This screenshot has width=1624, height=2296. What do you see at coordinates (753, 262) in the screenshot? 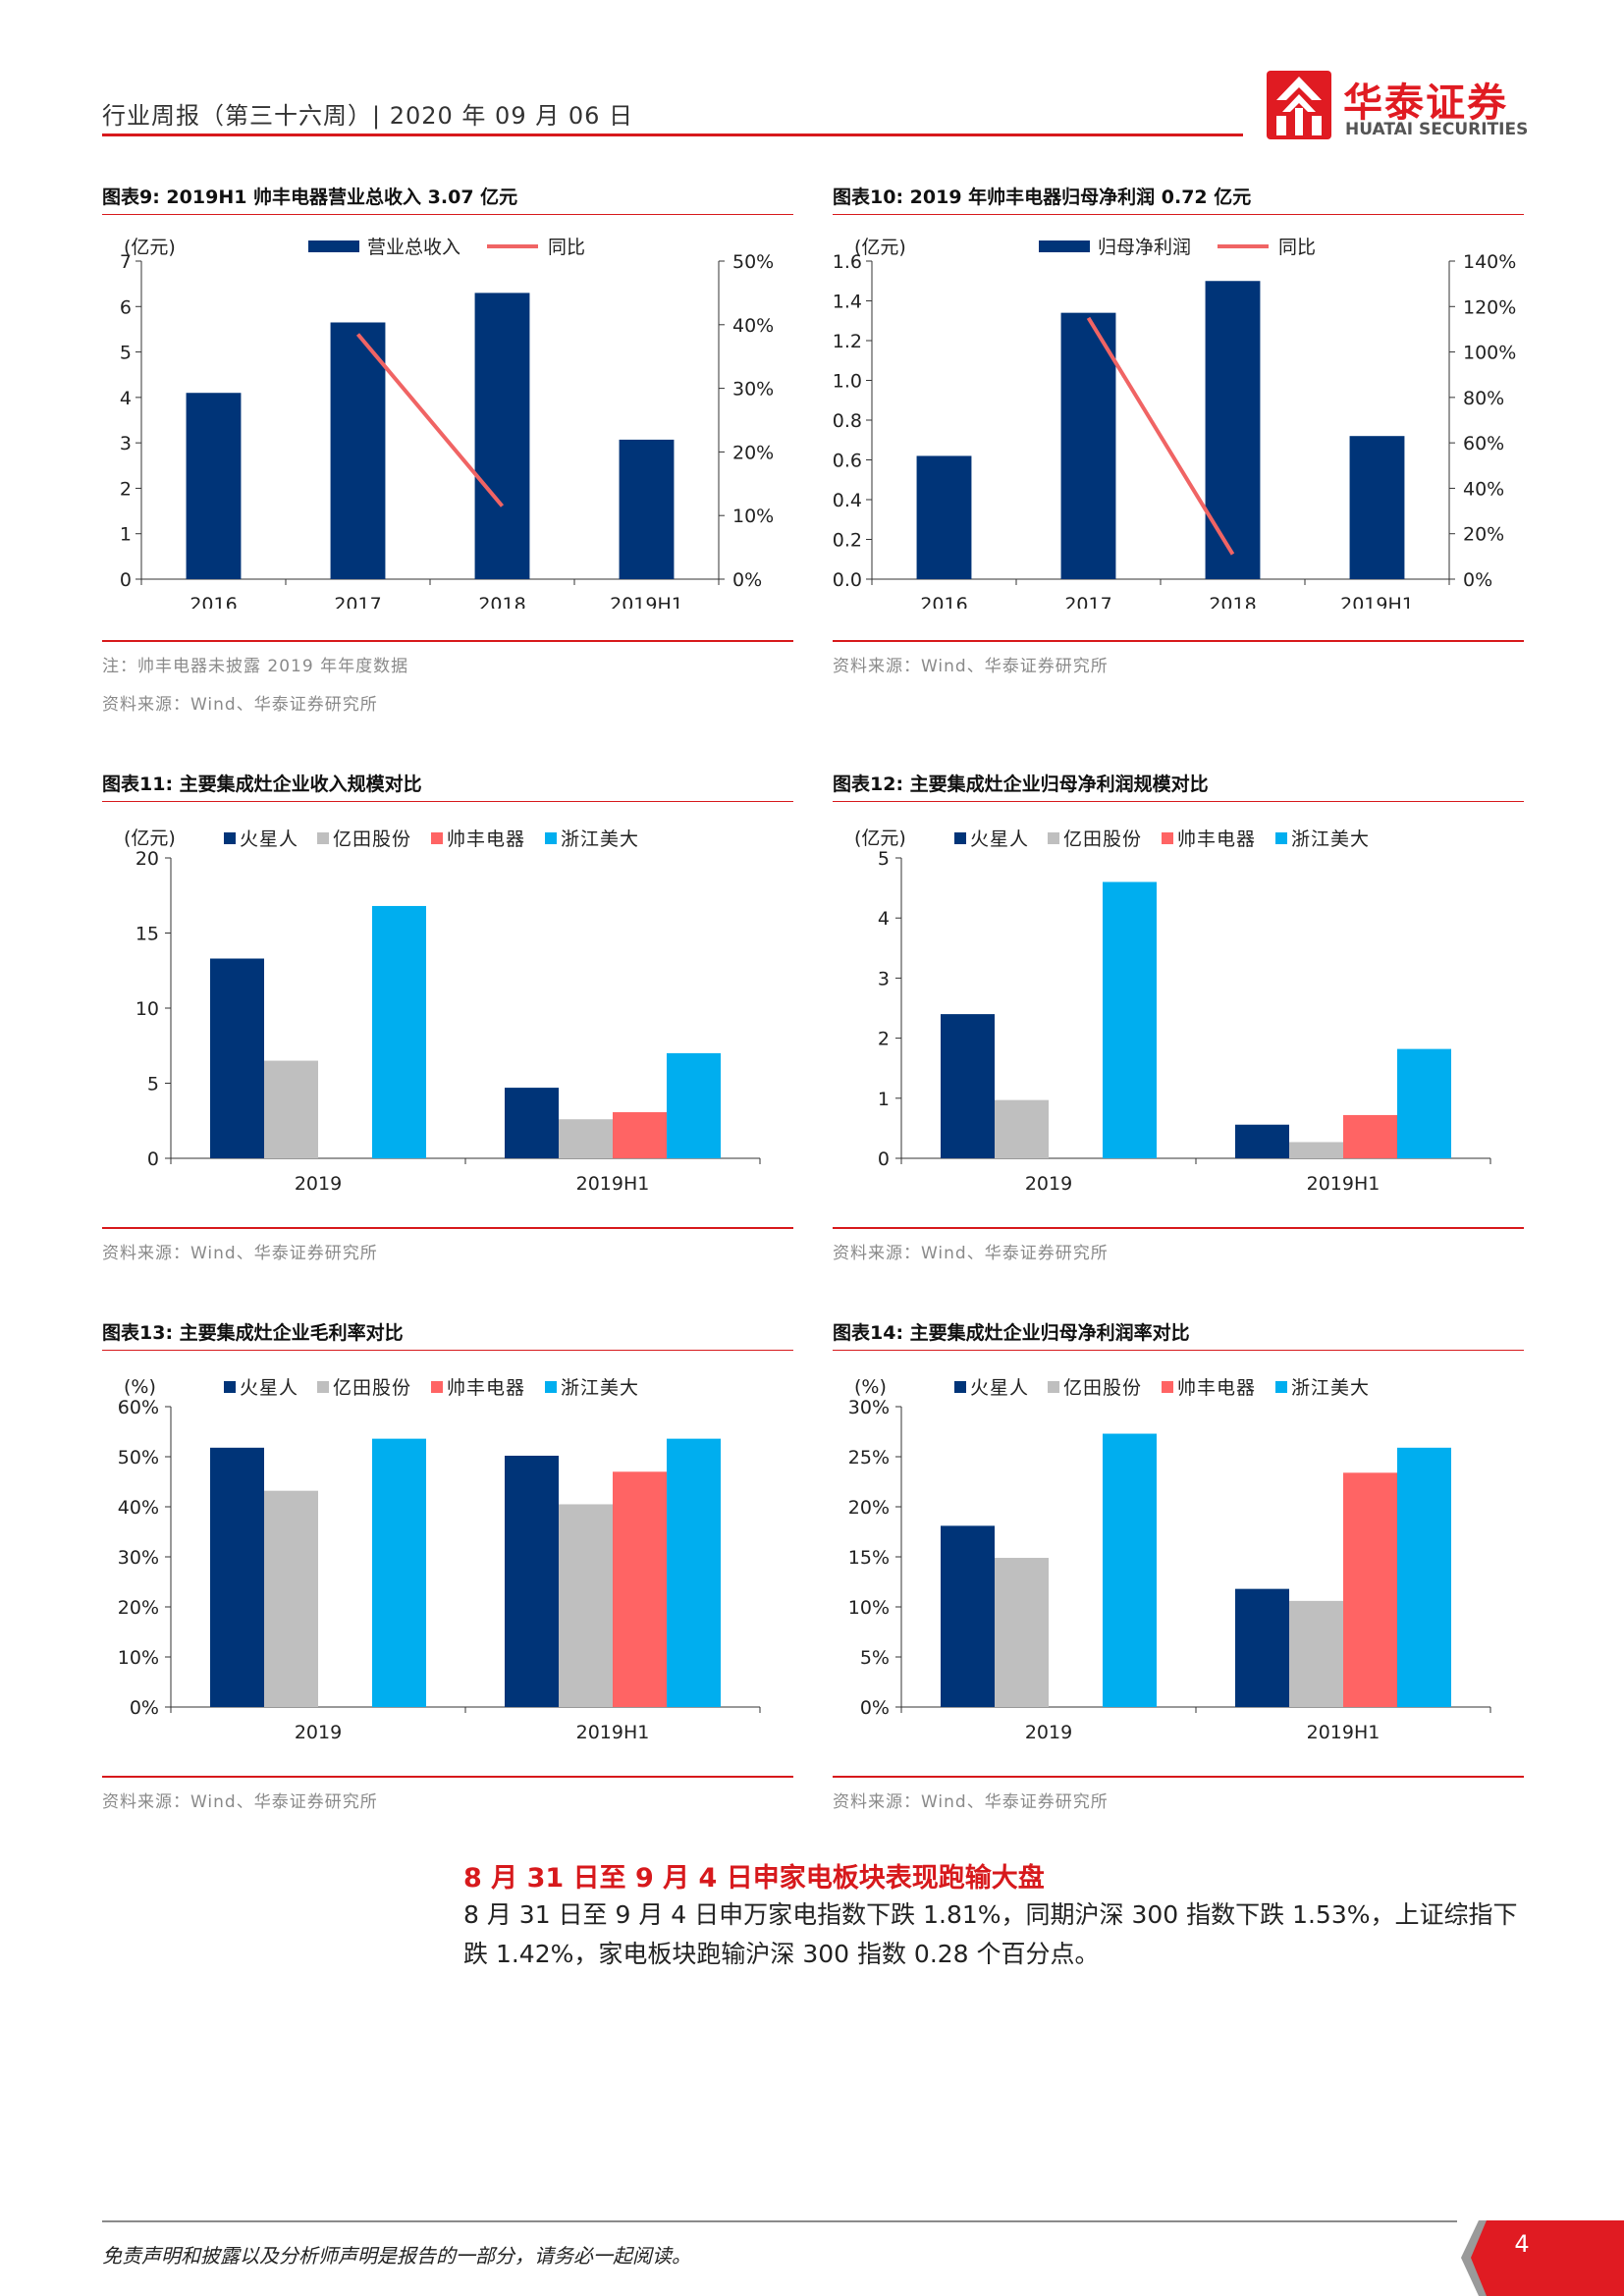
I see `y2-tick-label: 50%` at bounding box center [753, 262].